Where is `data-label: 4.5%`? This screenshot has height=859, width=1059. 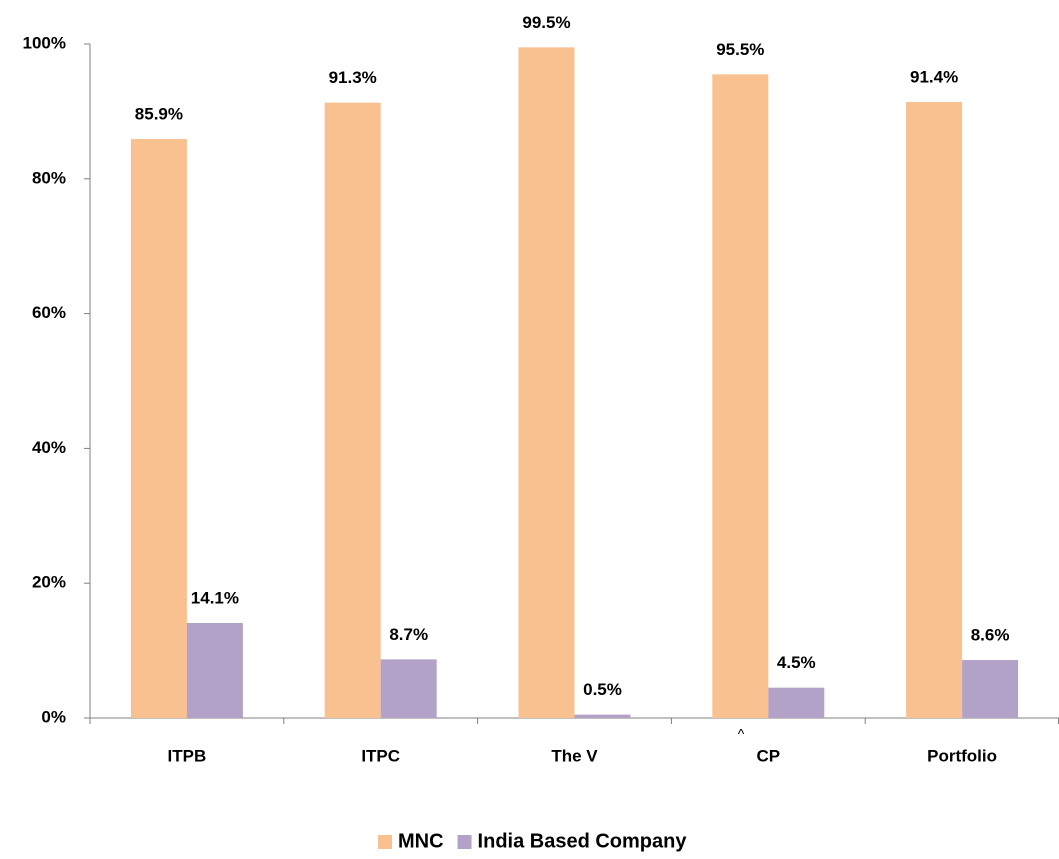 data-label: 4.5% is located at coordinates (796, 662).